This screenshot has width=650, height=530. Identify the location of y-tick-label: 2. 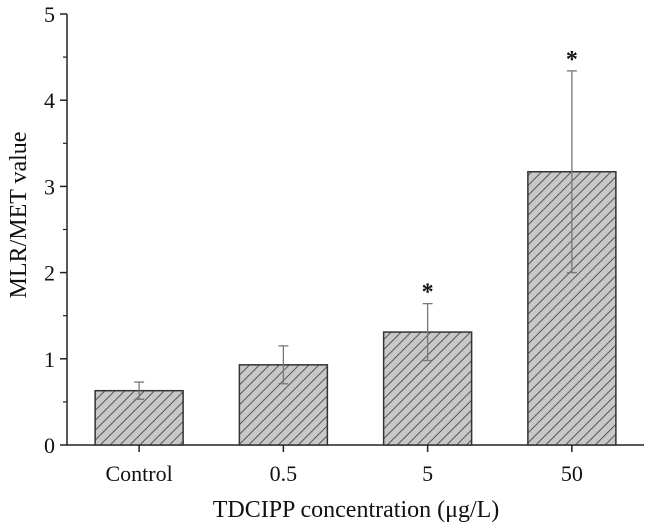
(49, 273).